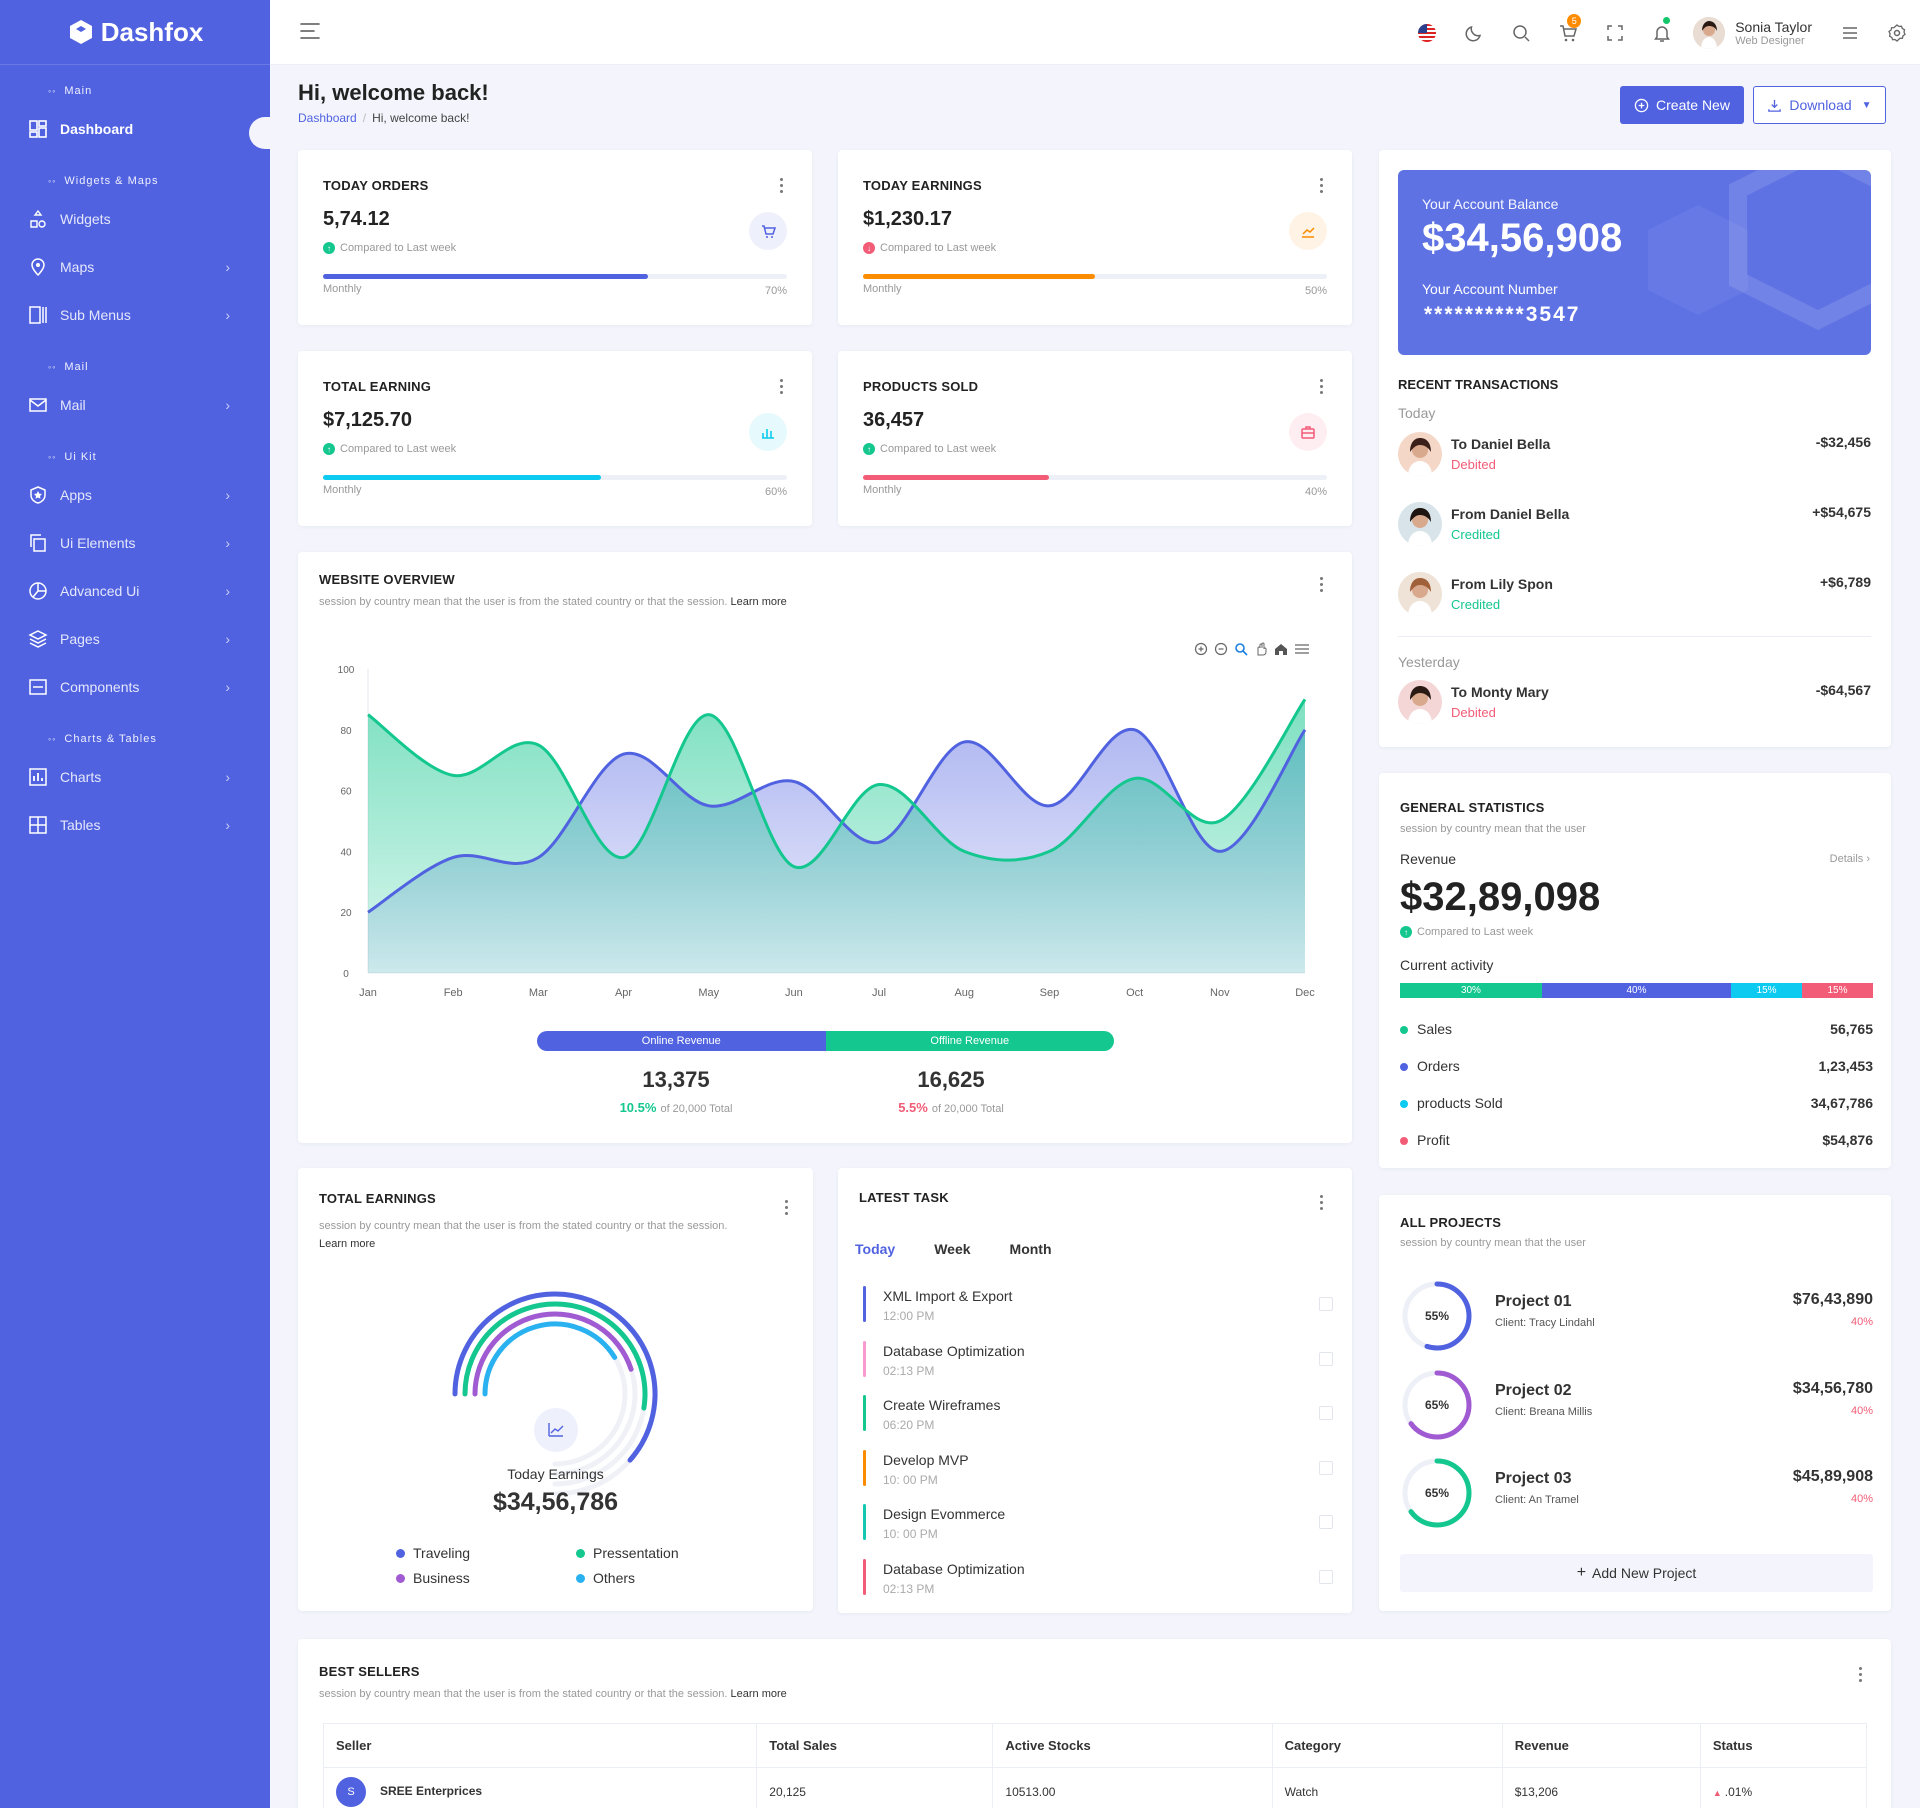  Describe the element at coordinates (1837, 990) in the screenshot. I see `activity-segment: 15%` at that location.